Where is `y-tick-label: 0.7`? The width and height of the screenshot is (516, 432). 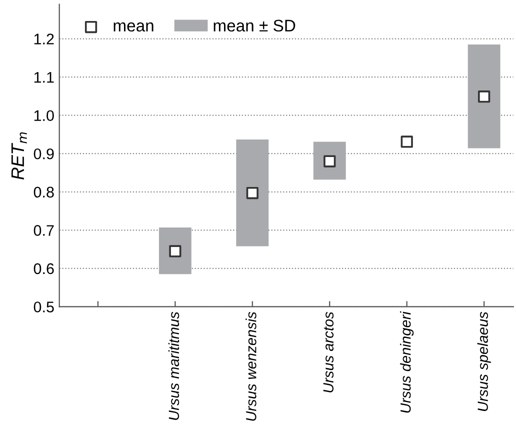
y-tick-label: 0.7 is located at coordinates (44, 230).